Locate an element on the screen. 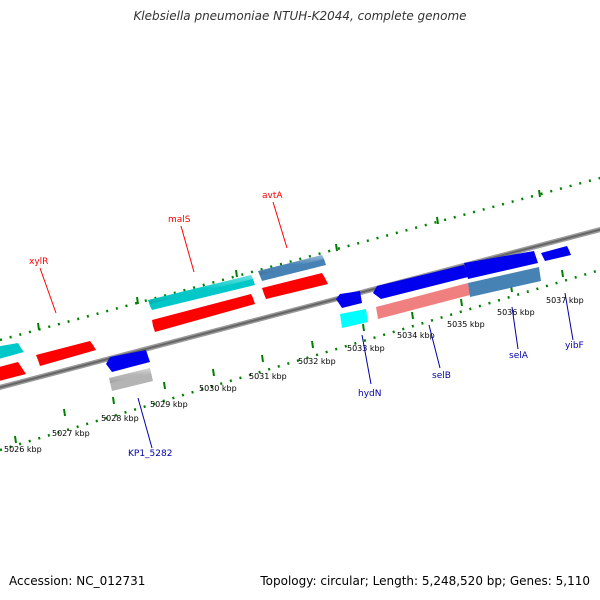 The image size is (600, 600). gene-arrow-xylR is located at coordinates (66, 353).